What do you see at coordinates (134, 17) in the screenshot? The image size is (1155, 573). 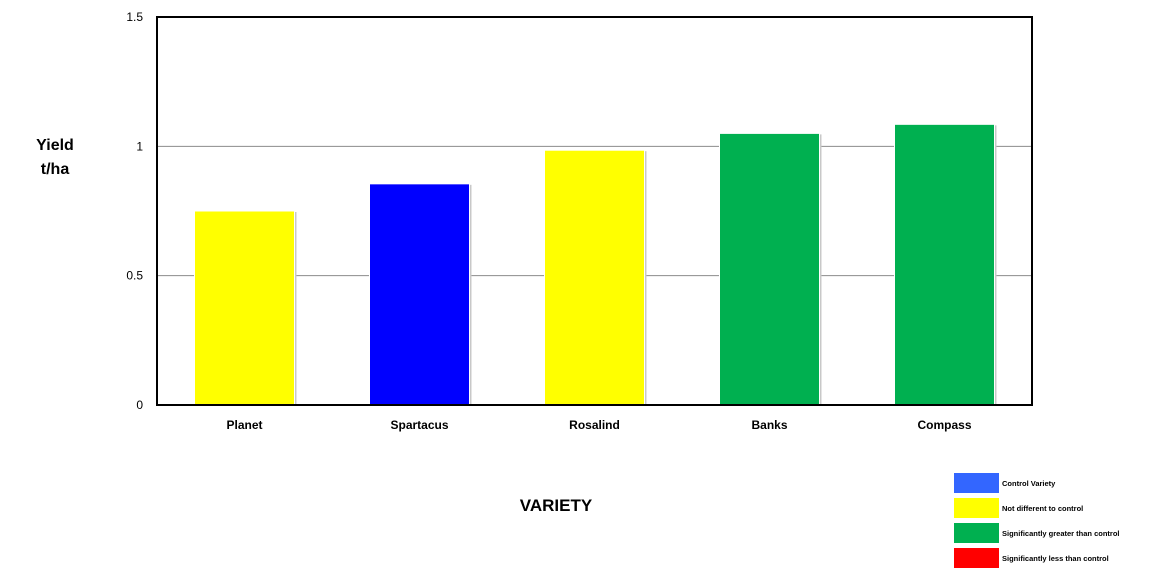 I see `y-tick-label: 1.5` at bounding box center [134, 17].